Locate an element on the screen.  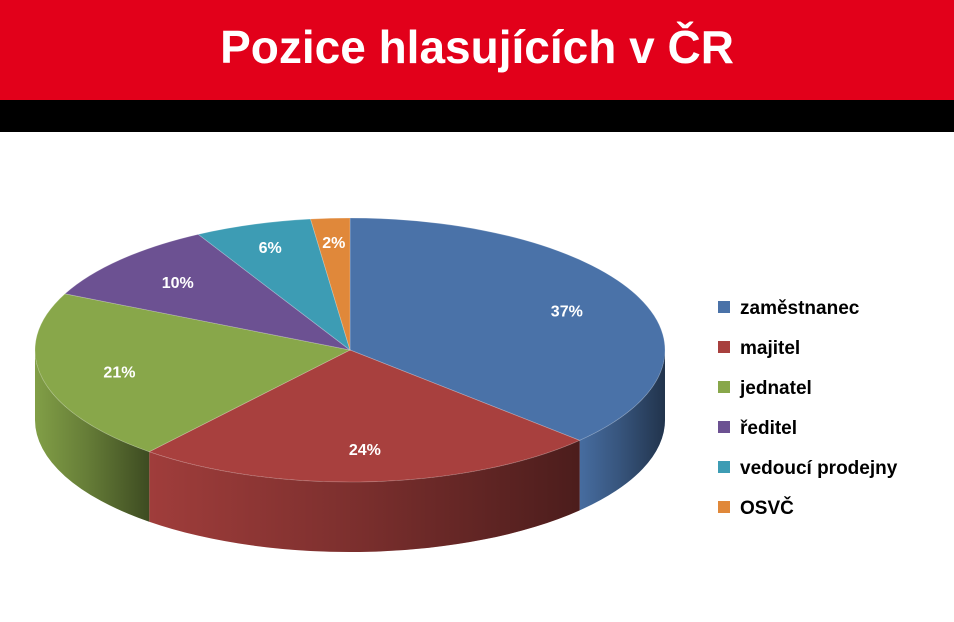
pie-slice-jednatel is located at coordinates (193, 373).